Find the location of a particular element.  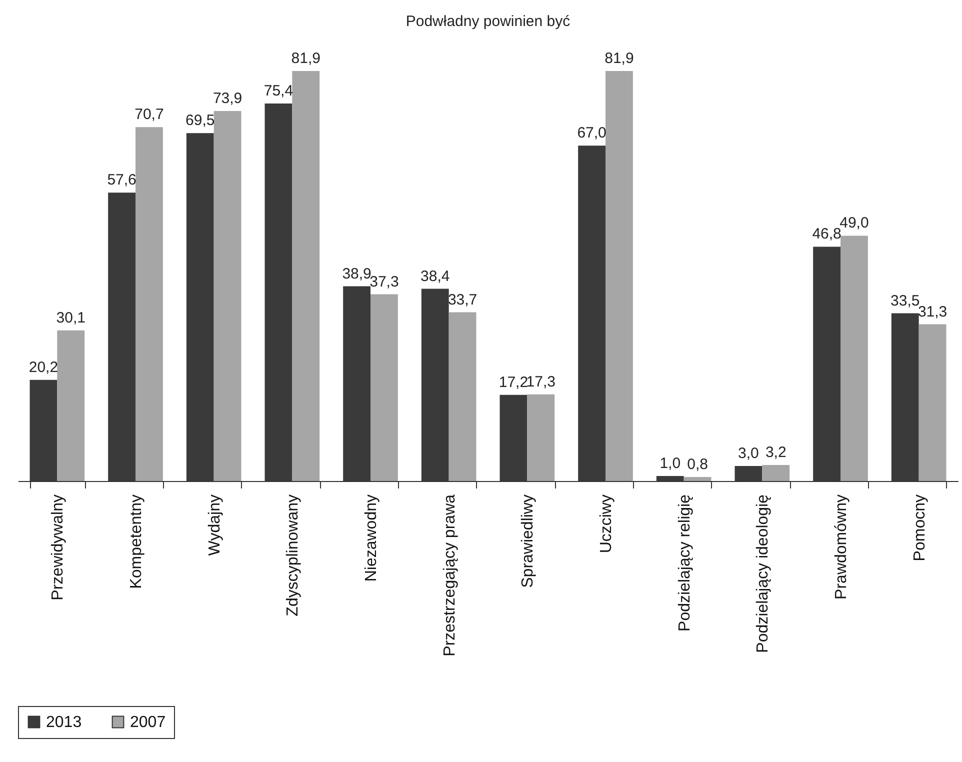

data-label: 17,3 is located at coordinates (541, 381).